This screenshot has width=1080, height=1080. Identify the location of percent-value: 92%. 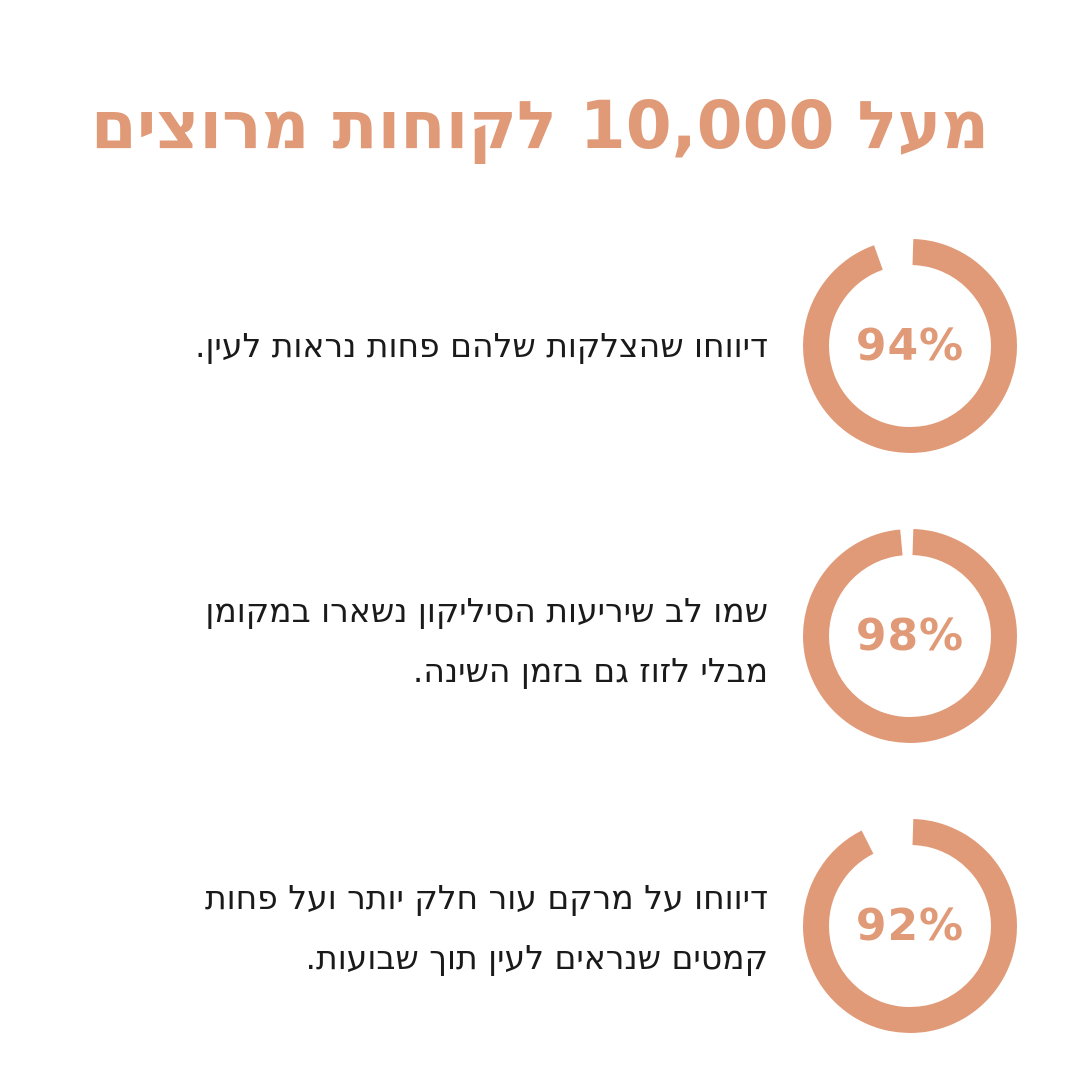
(910, 925).